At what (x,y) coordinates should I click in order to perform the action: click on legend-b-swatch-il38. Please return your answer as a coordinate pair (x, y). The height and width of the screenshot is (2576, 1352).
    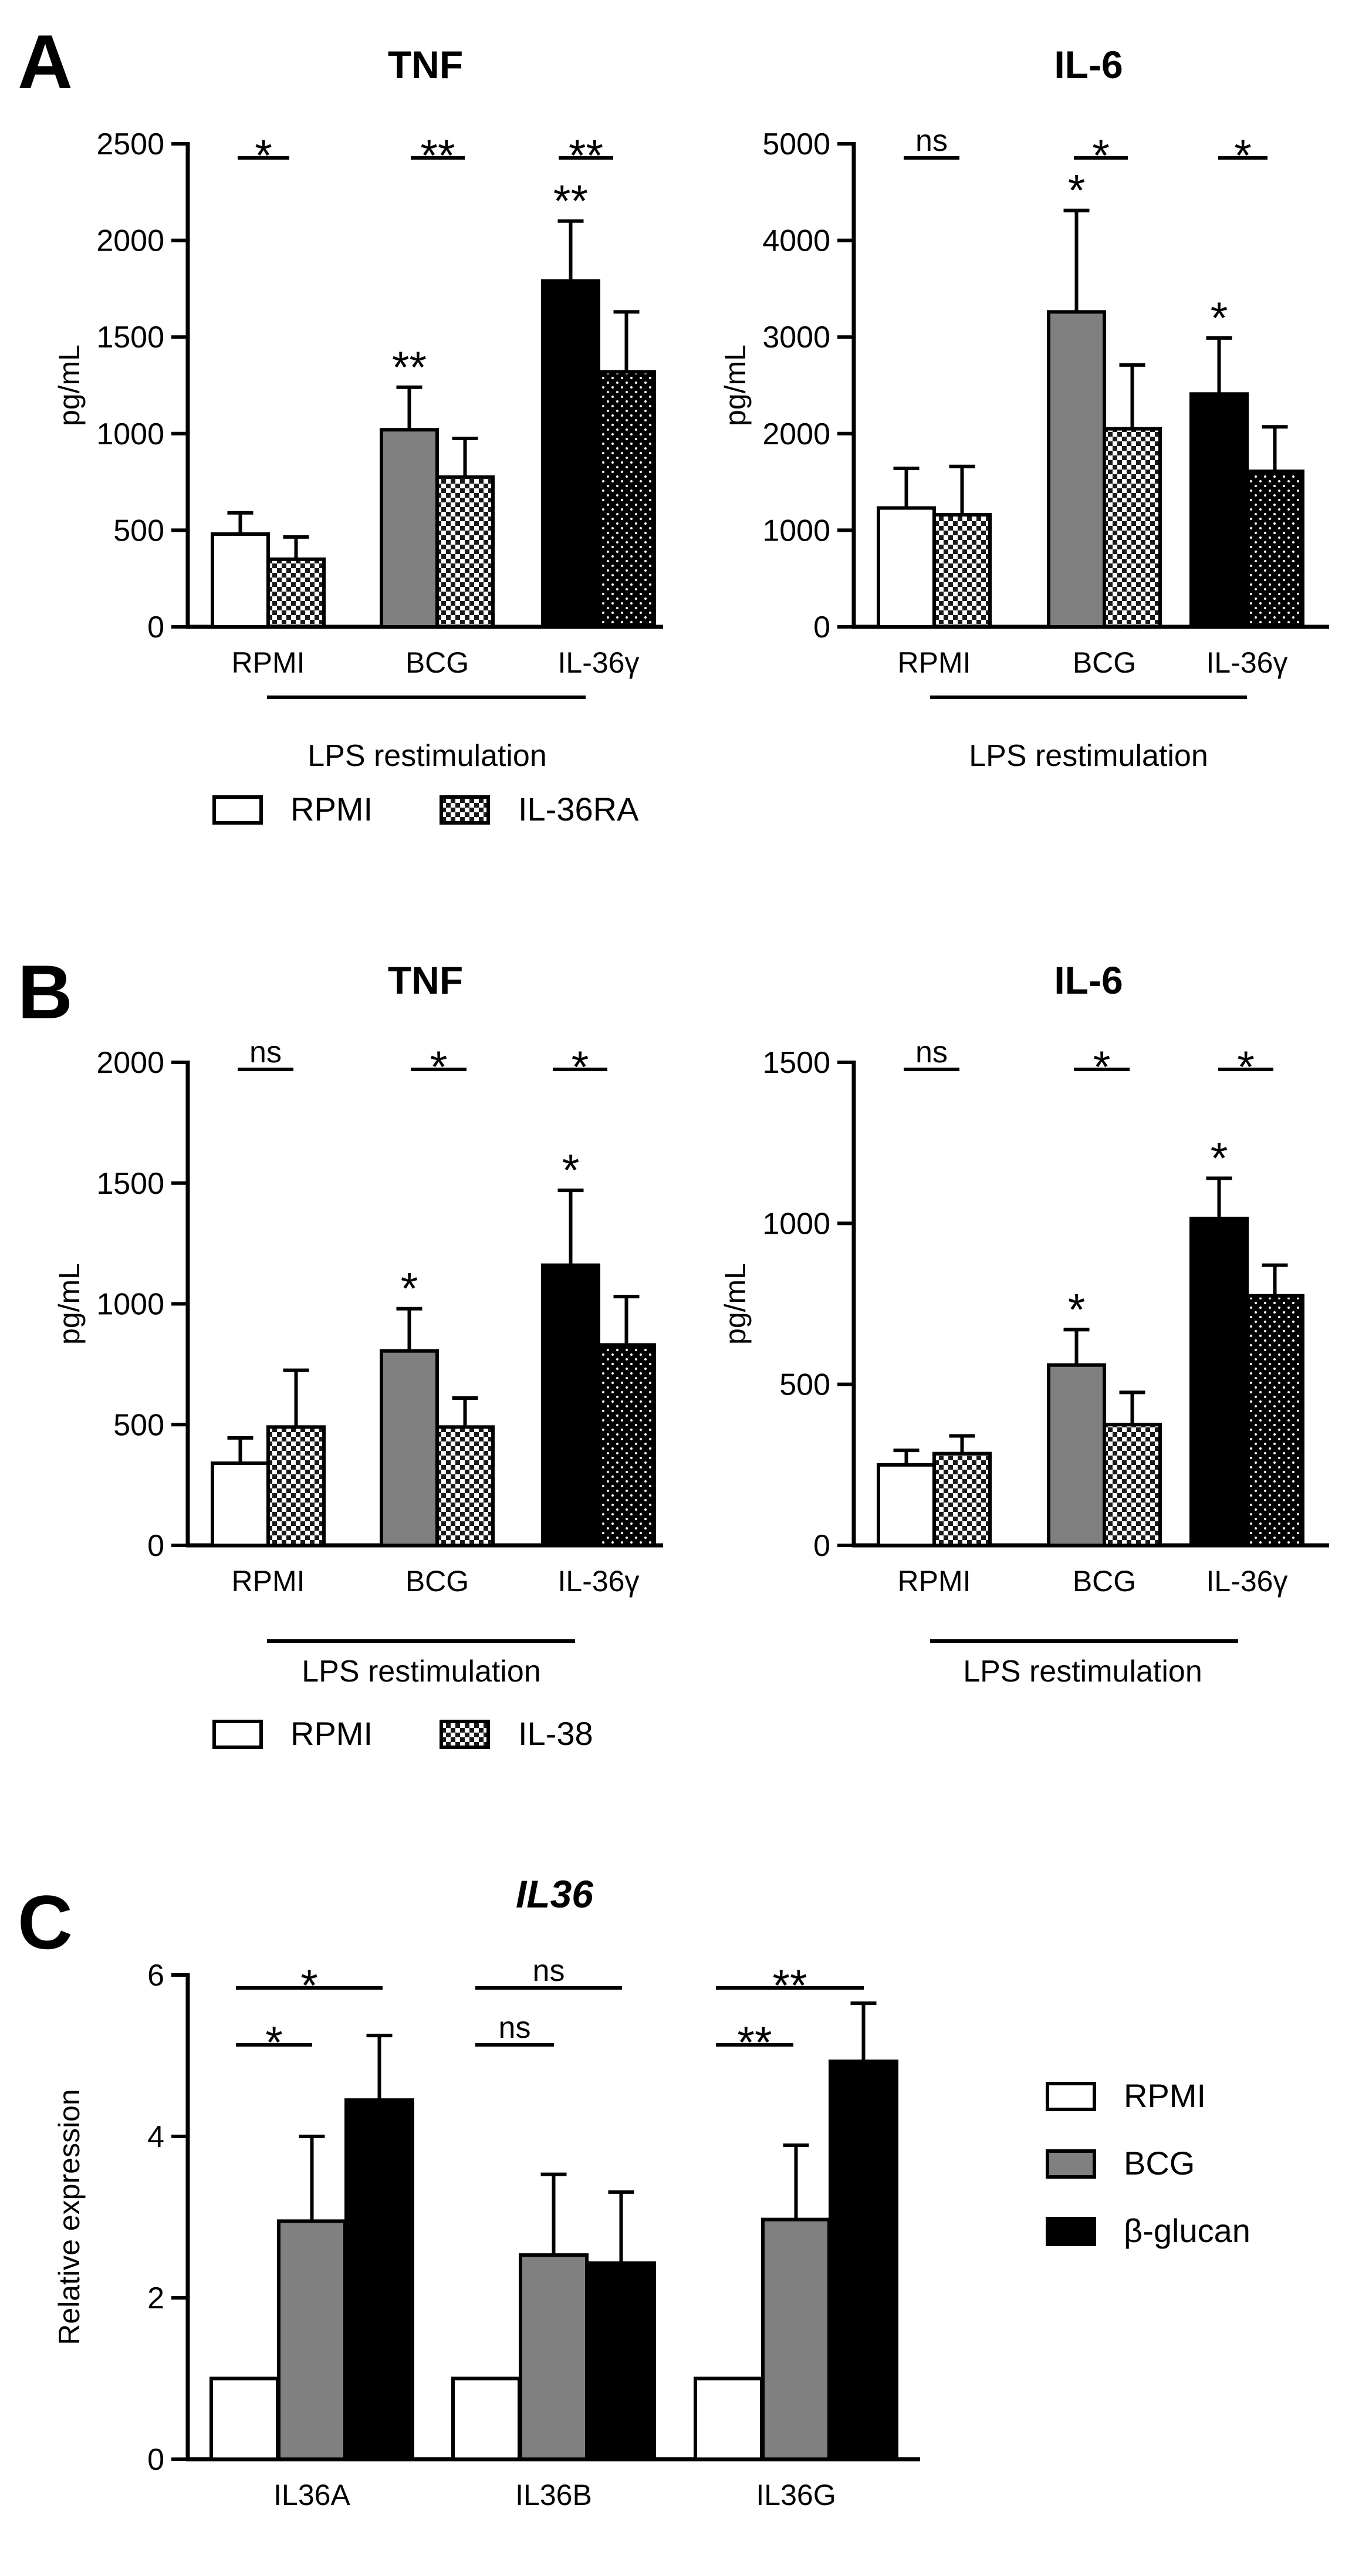
    Looking at the image, I should click on (465, 1735).